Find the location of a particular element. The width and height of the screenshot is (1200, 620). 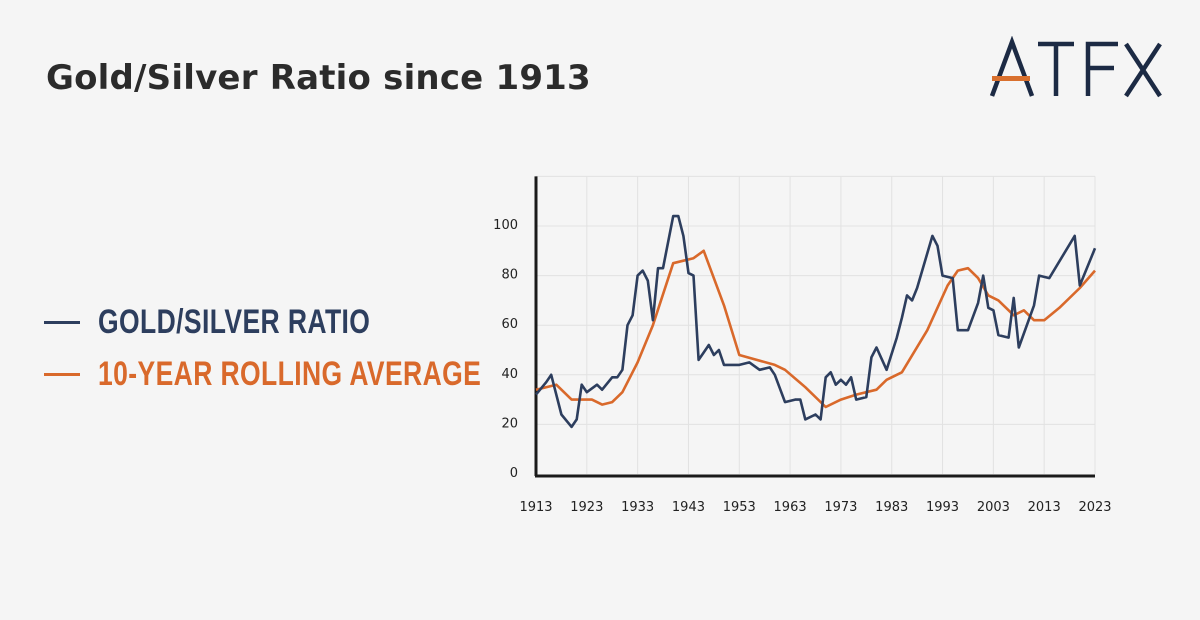

y-tick-label: 20 is located at coordinates (509, 423).